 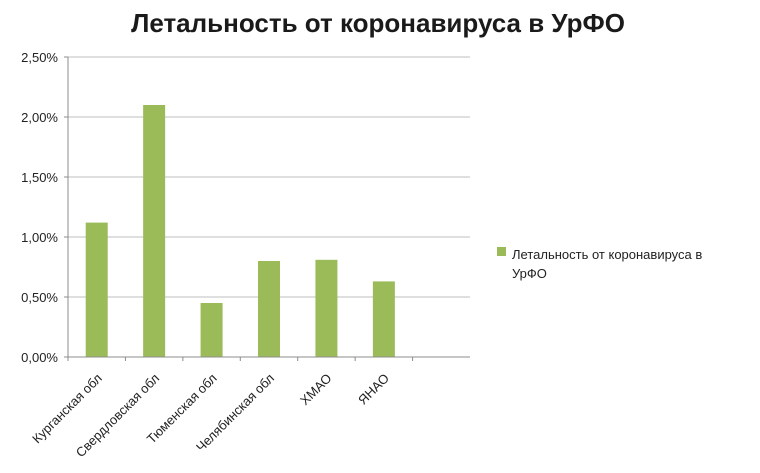 I want to click on y-tick-label: 2,50%, so click(x=39, y=57).